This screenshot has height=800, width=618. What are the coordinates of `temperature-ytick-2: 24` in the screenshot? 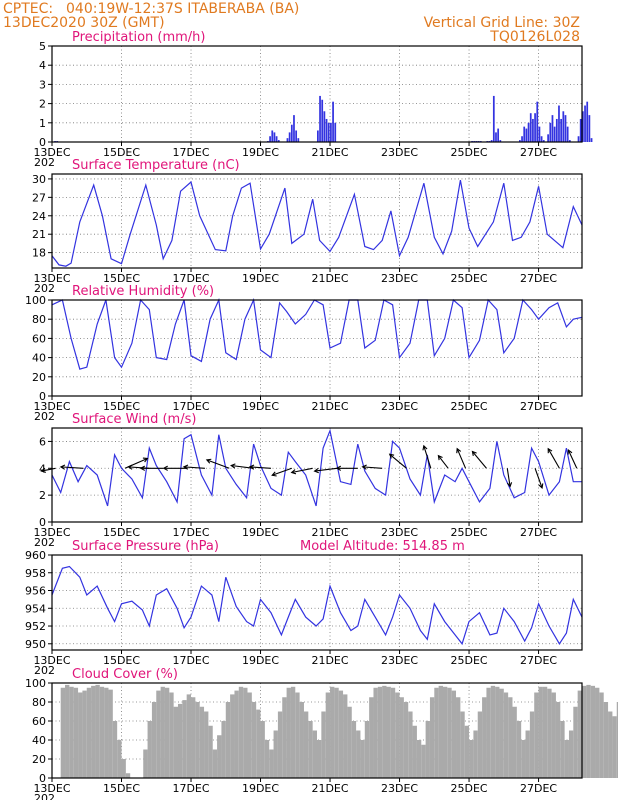 It's located at (39, 216).